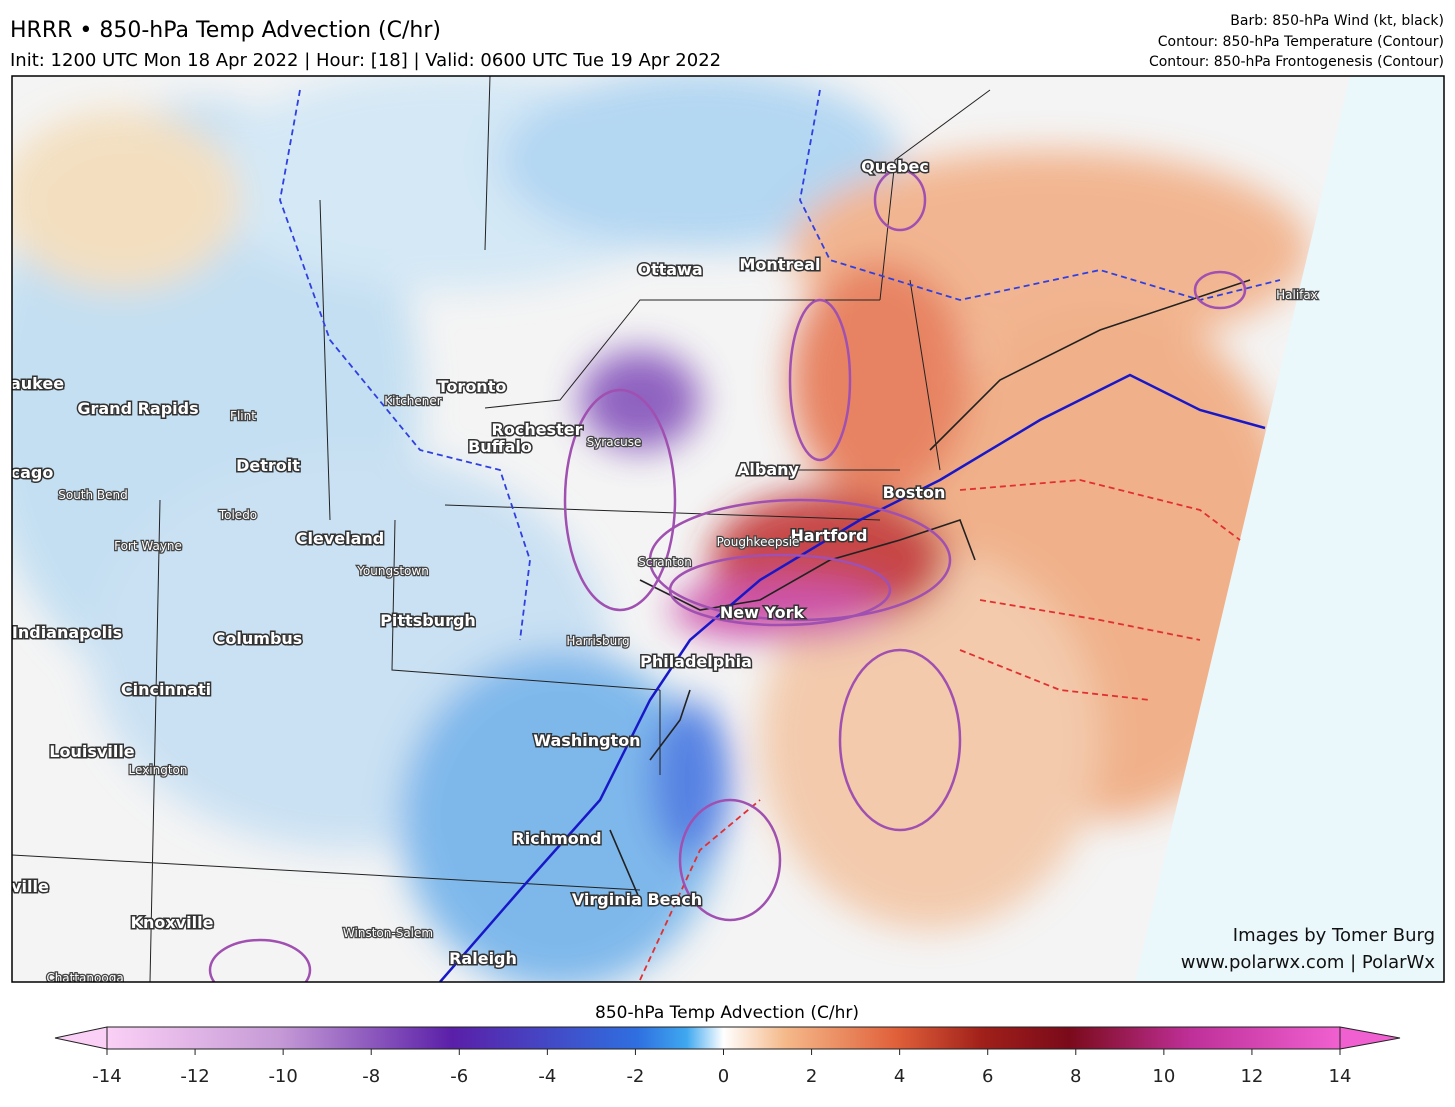 The image size is (1455, 1107). Describe the element at coordinates (762, 612) in the screenshot. I see `city: New York` at that location.